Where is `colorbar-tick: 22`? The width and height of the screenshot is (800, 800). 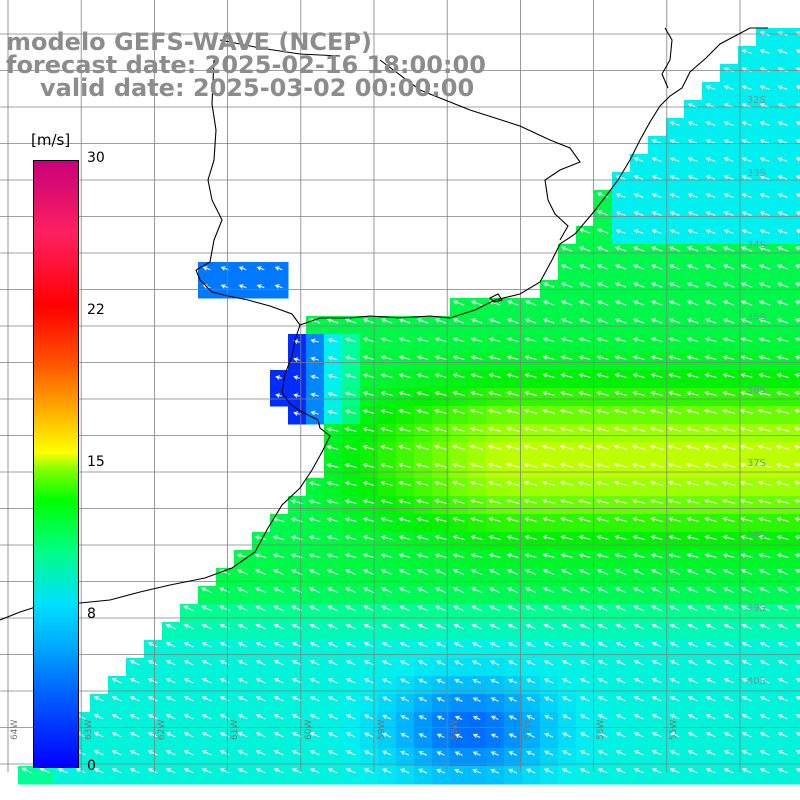
colorbar-tick: 22 is located at coordinates (96, 310).